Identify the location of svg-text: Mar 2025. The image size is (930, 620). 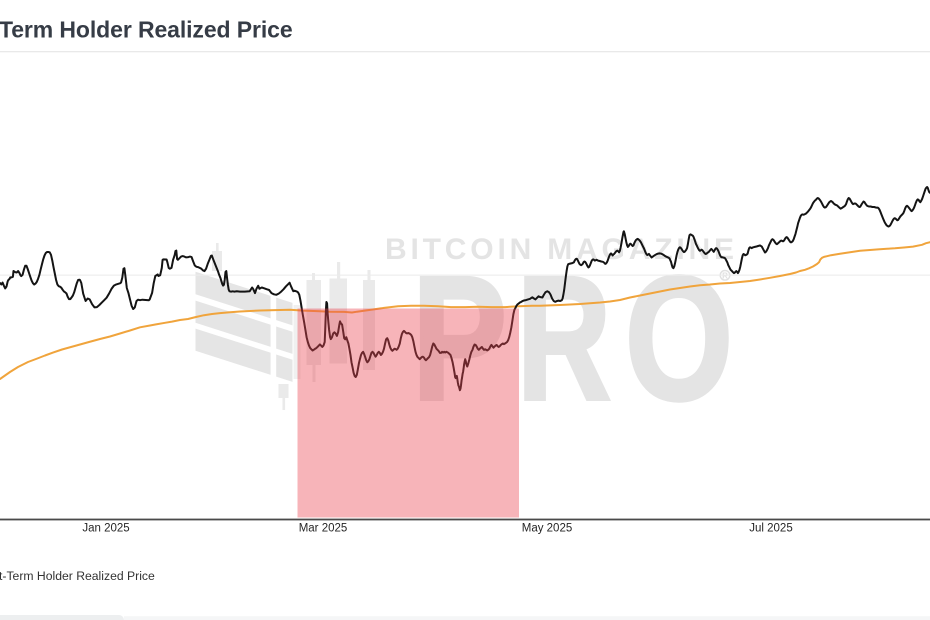
(323, 529).